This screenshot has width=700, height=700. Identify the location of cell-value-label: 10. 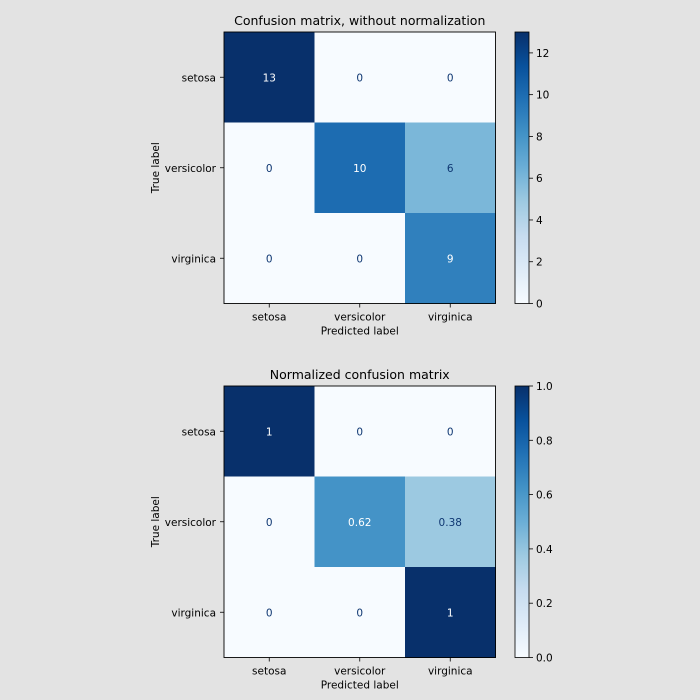
(359, 169).